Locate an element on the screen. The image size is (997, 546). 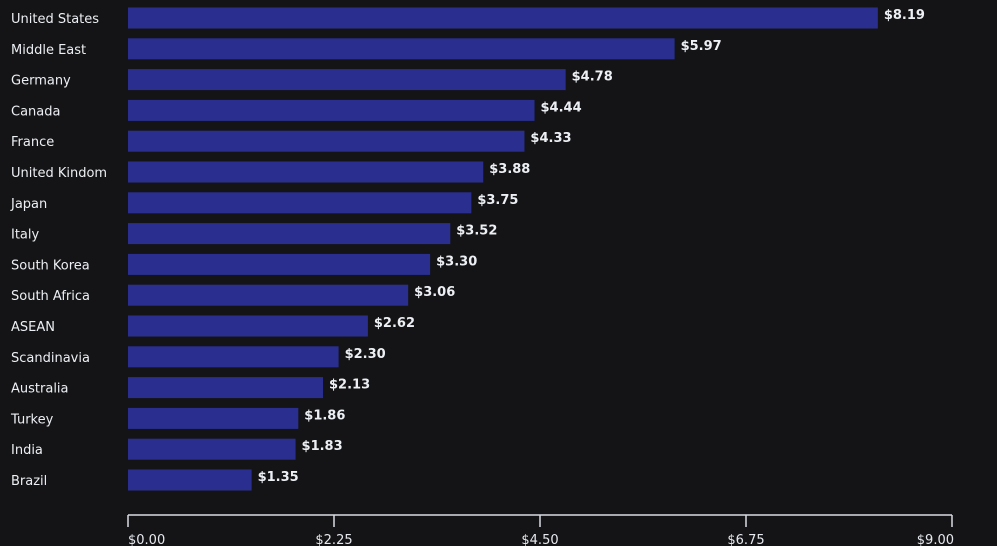
category-label: India is located at coordinates (27, 450).